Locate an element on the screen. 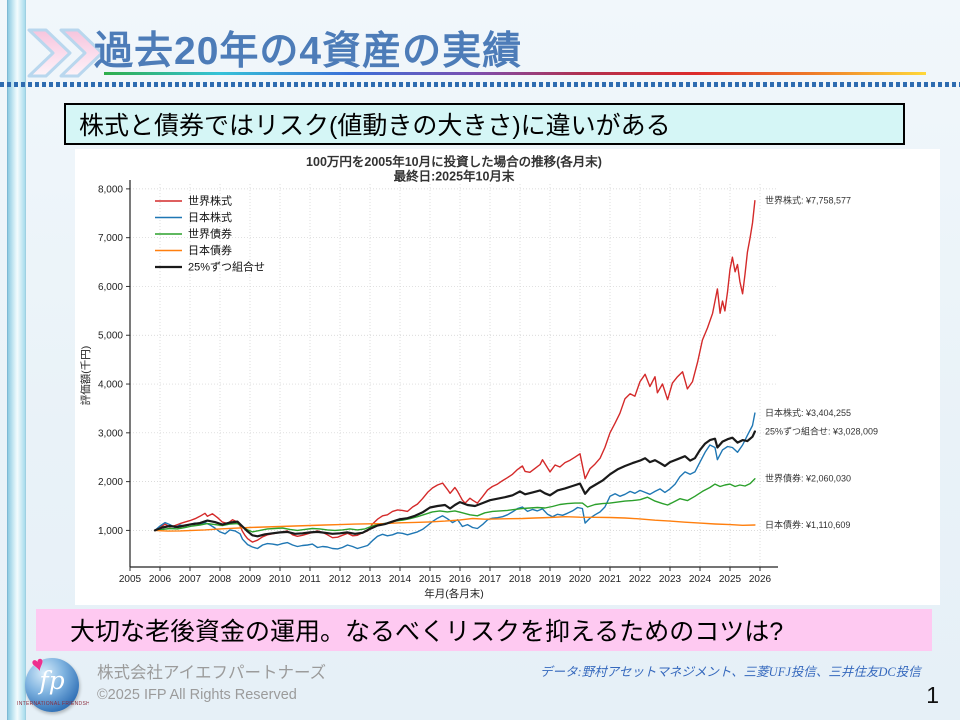 The image size is (960, 720). chart-y-tick-label: 1,000 is located at coordinates (110, 531).